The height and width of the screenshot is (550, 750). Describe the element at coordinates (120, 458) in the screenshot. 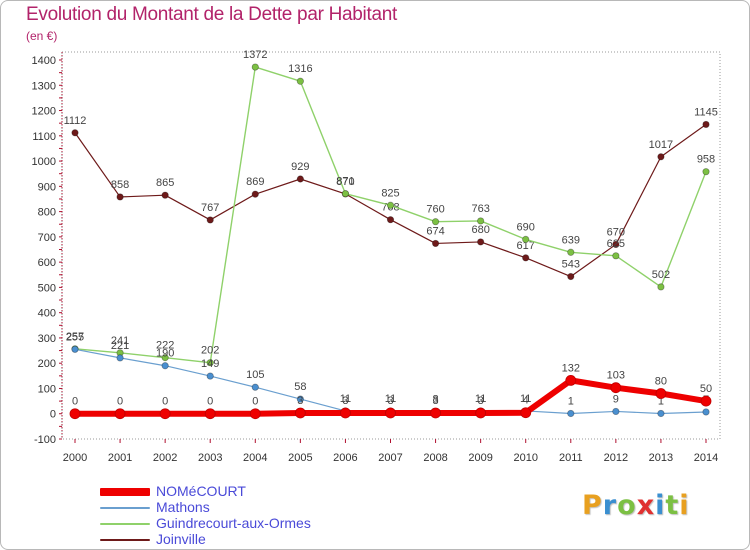

I see `x-tick-label: 2001` at that location.